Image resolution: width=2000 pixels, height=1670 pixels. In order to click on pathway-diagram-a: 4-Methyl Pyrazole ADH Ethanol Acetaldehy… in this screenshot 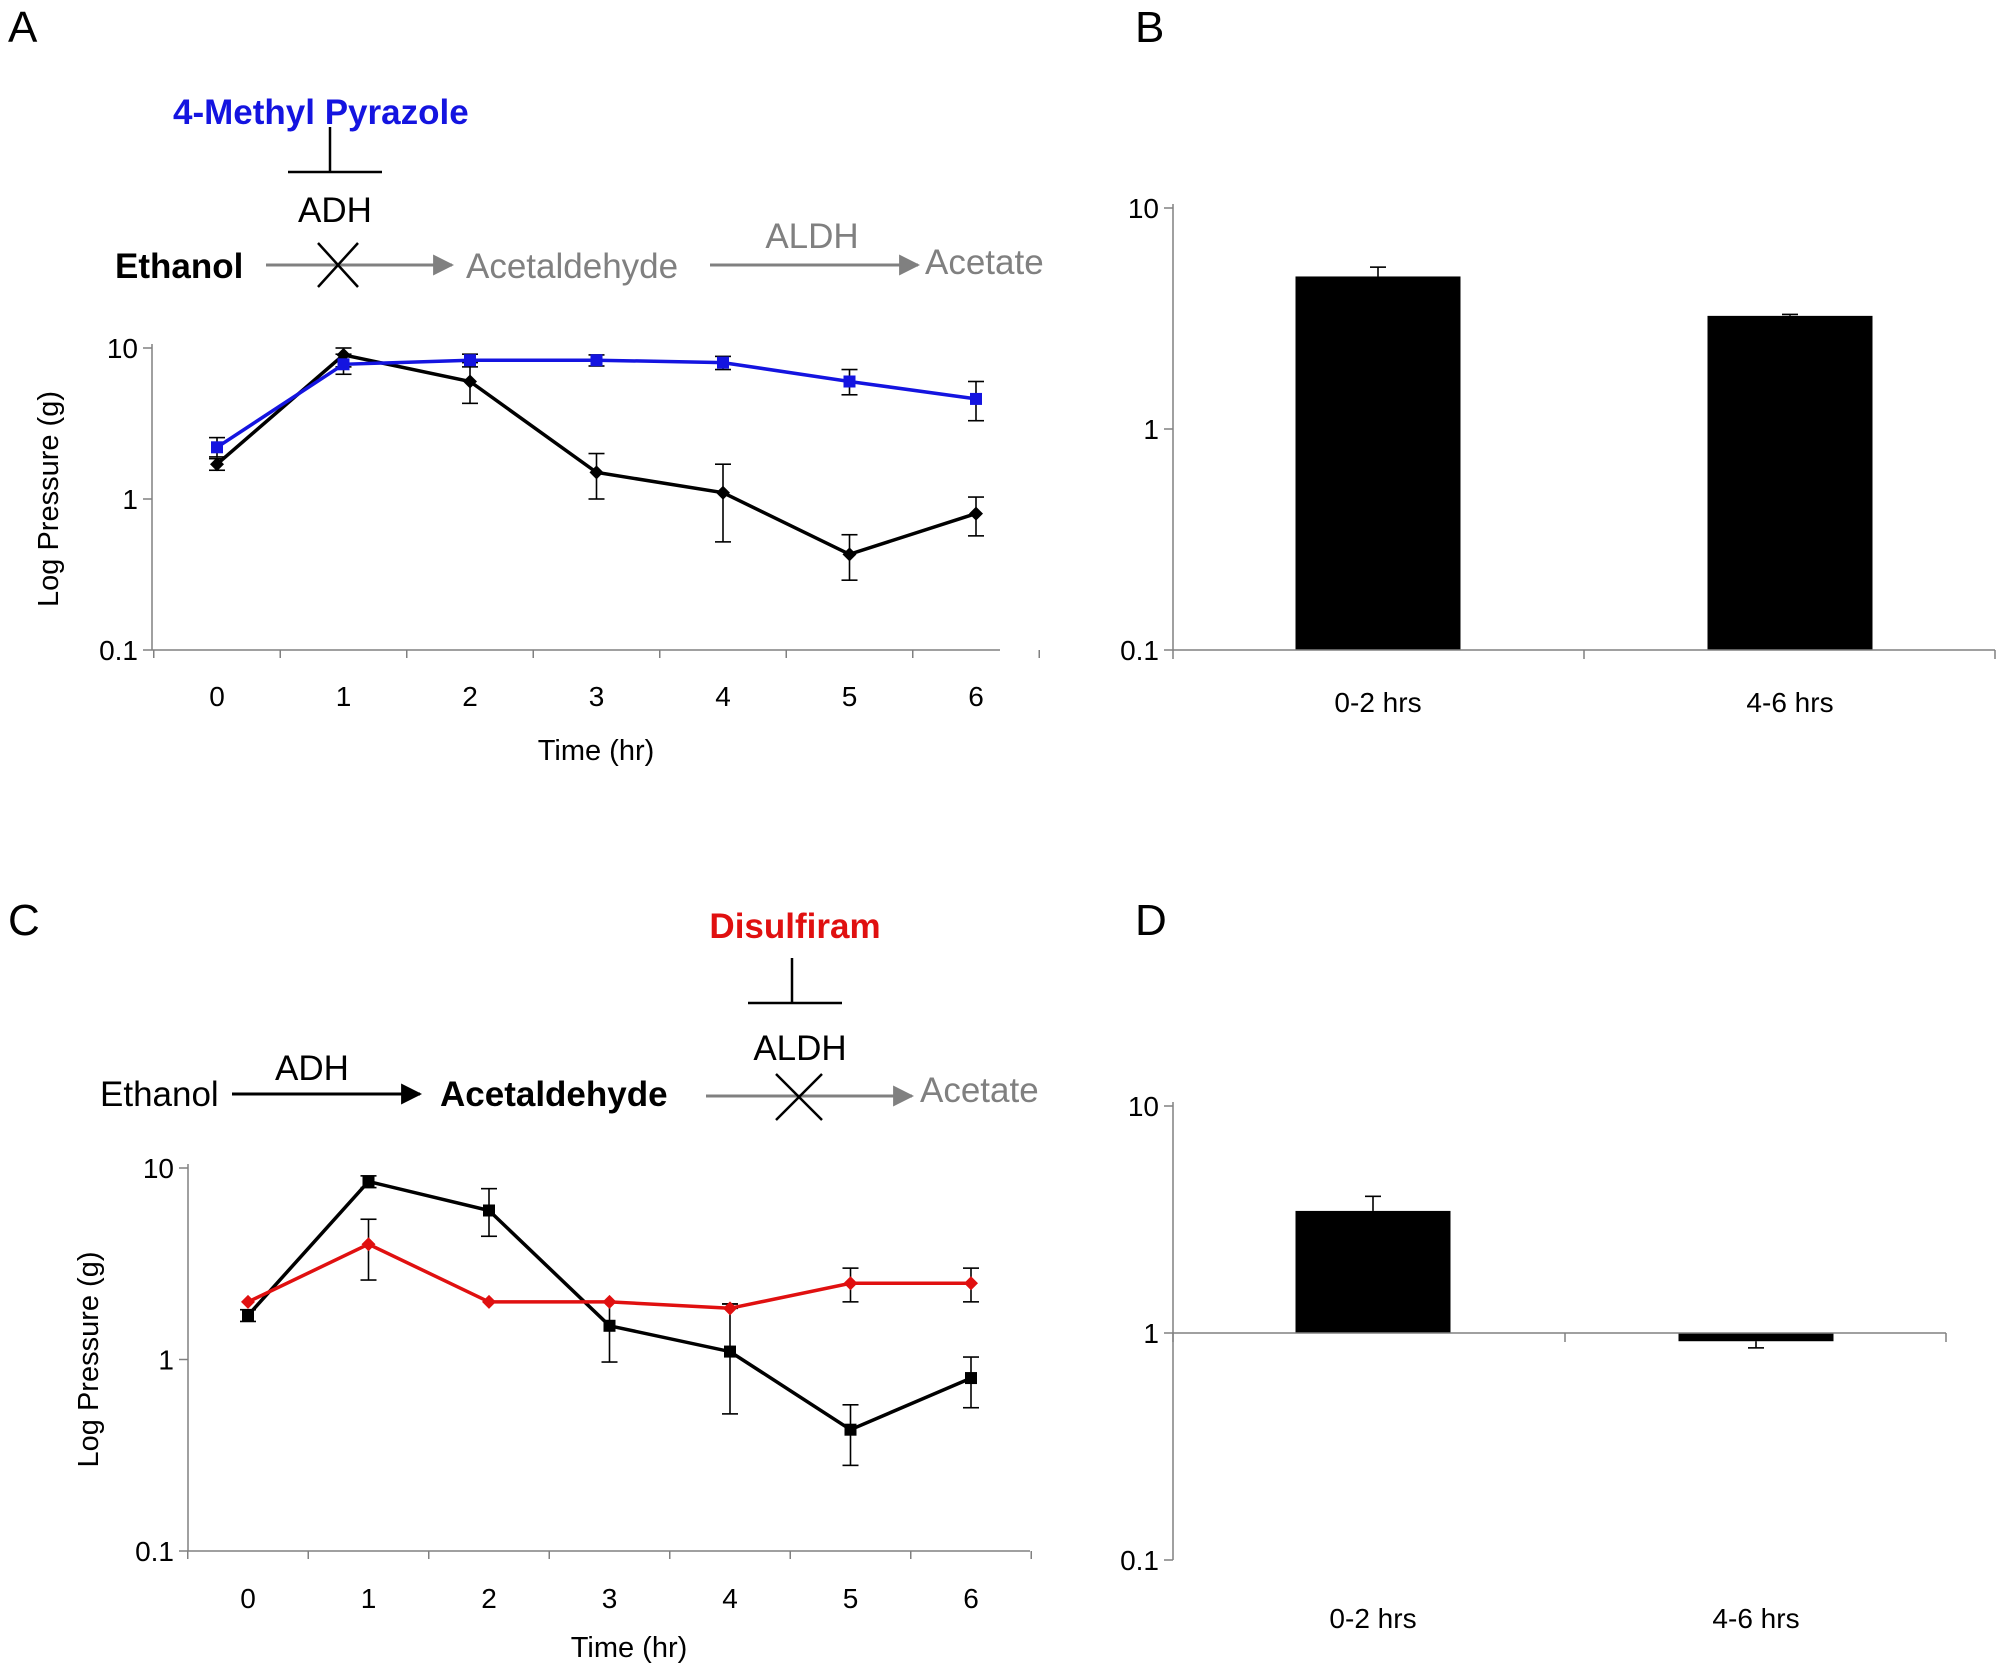, I will do `click(579, 190)`.